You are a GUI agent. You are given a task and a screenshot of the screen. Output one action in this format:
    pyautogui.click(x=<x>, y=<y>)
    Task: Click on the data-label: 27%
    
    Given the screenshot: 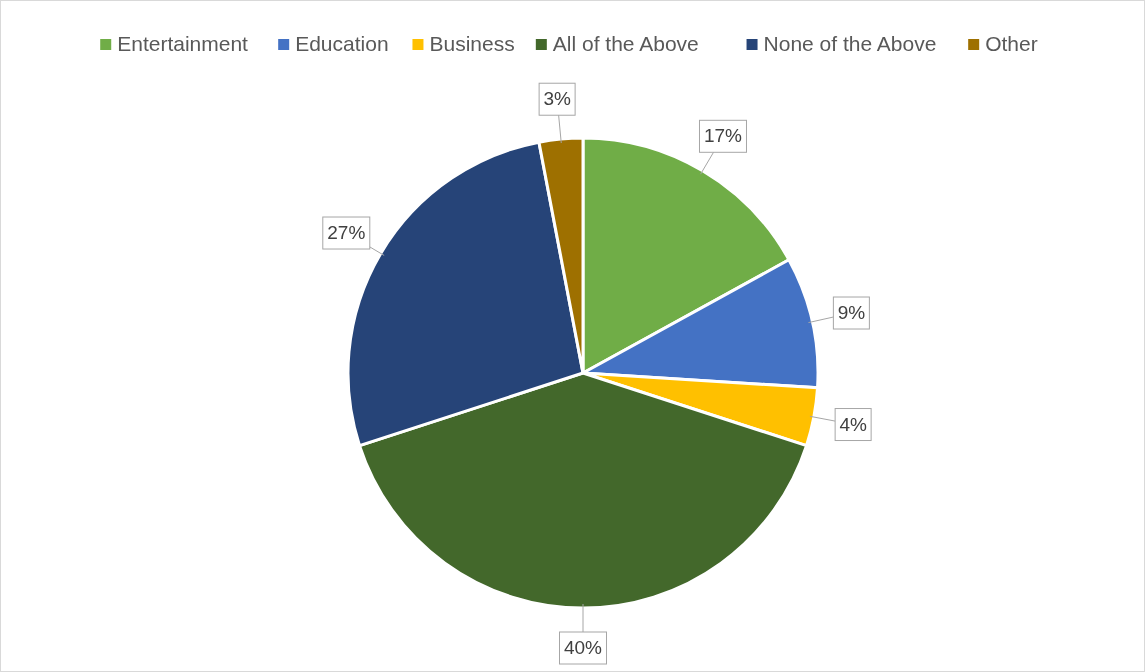 What is the action you would take?
    pyautogui.click(x=346, y=233)
    